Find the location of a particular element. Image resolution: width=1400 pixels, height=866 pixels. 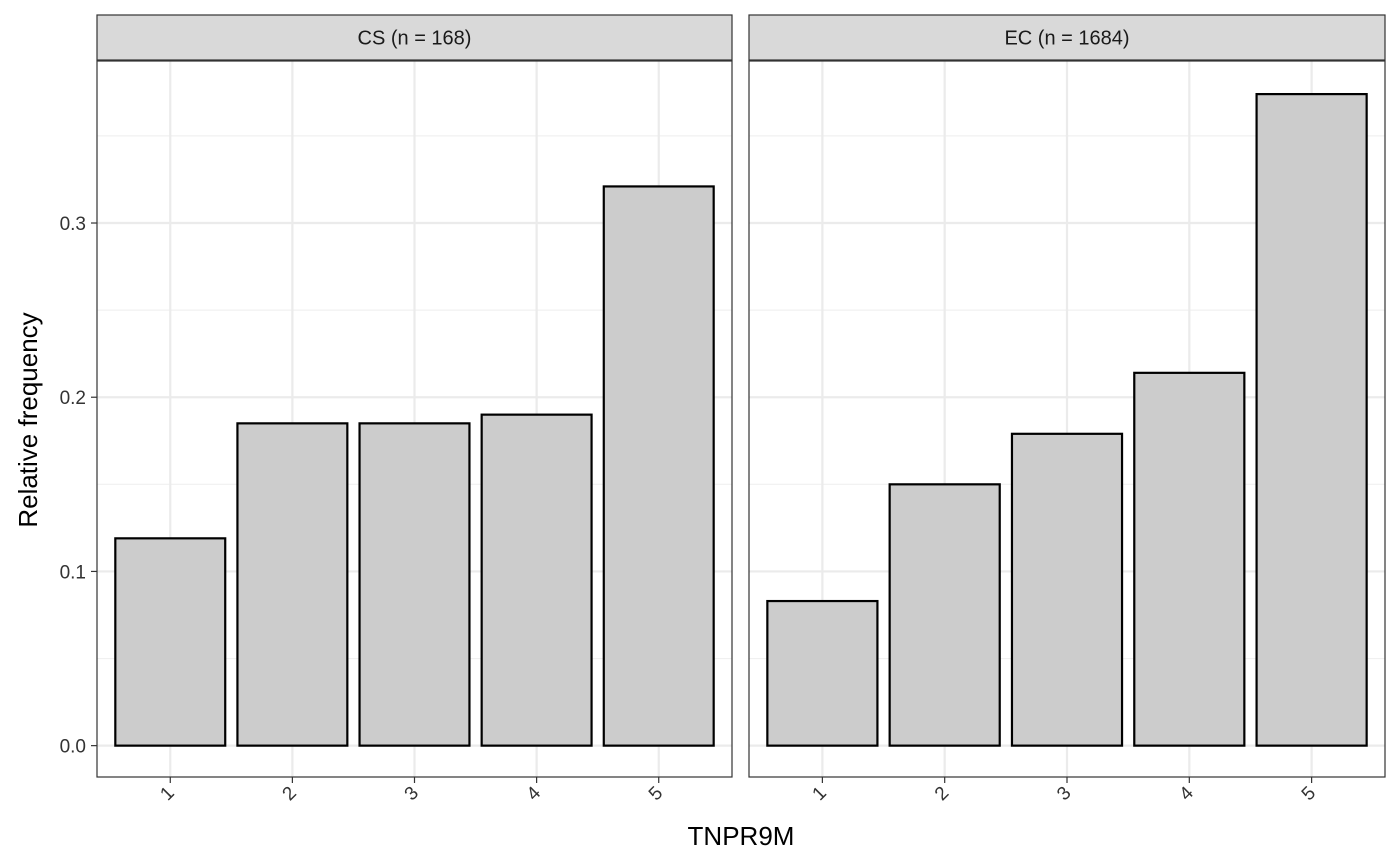

y-tick-label: 0.2 is located at coordinates (73, 398).